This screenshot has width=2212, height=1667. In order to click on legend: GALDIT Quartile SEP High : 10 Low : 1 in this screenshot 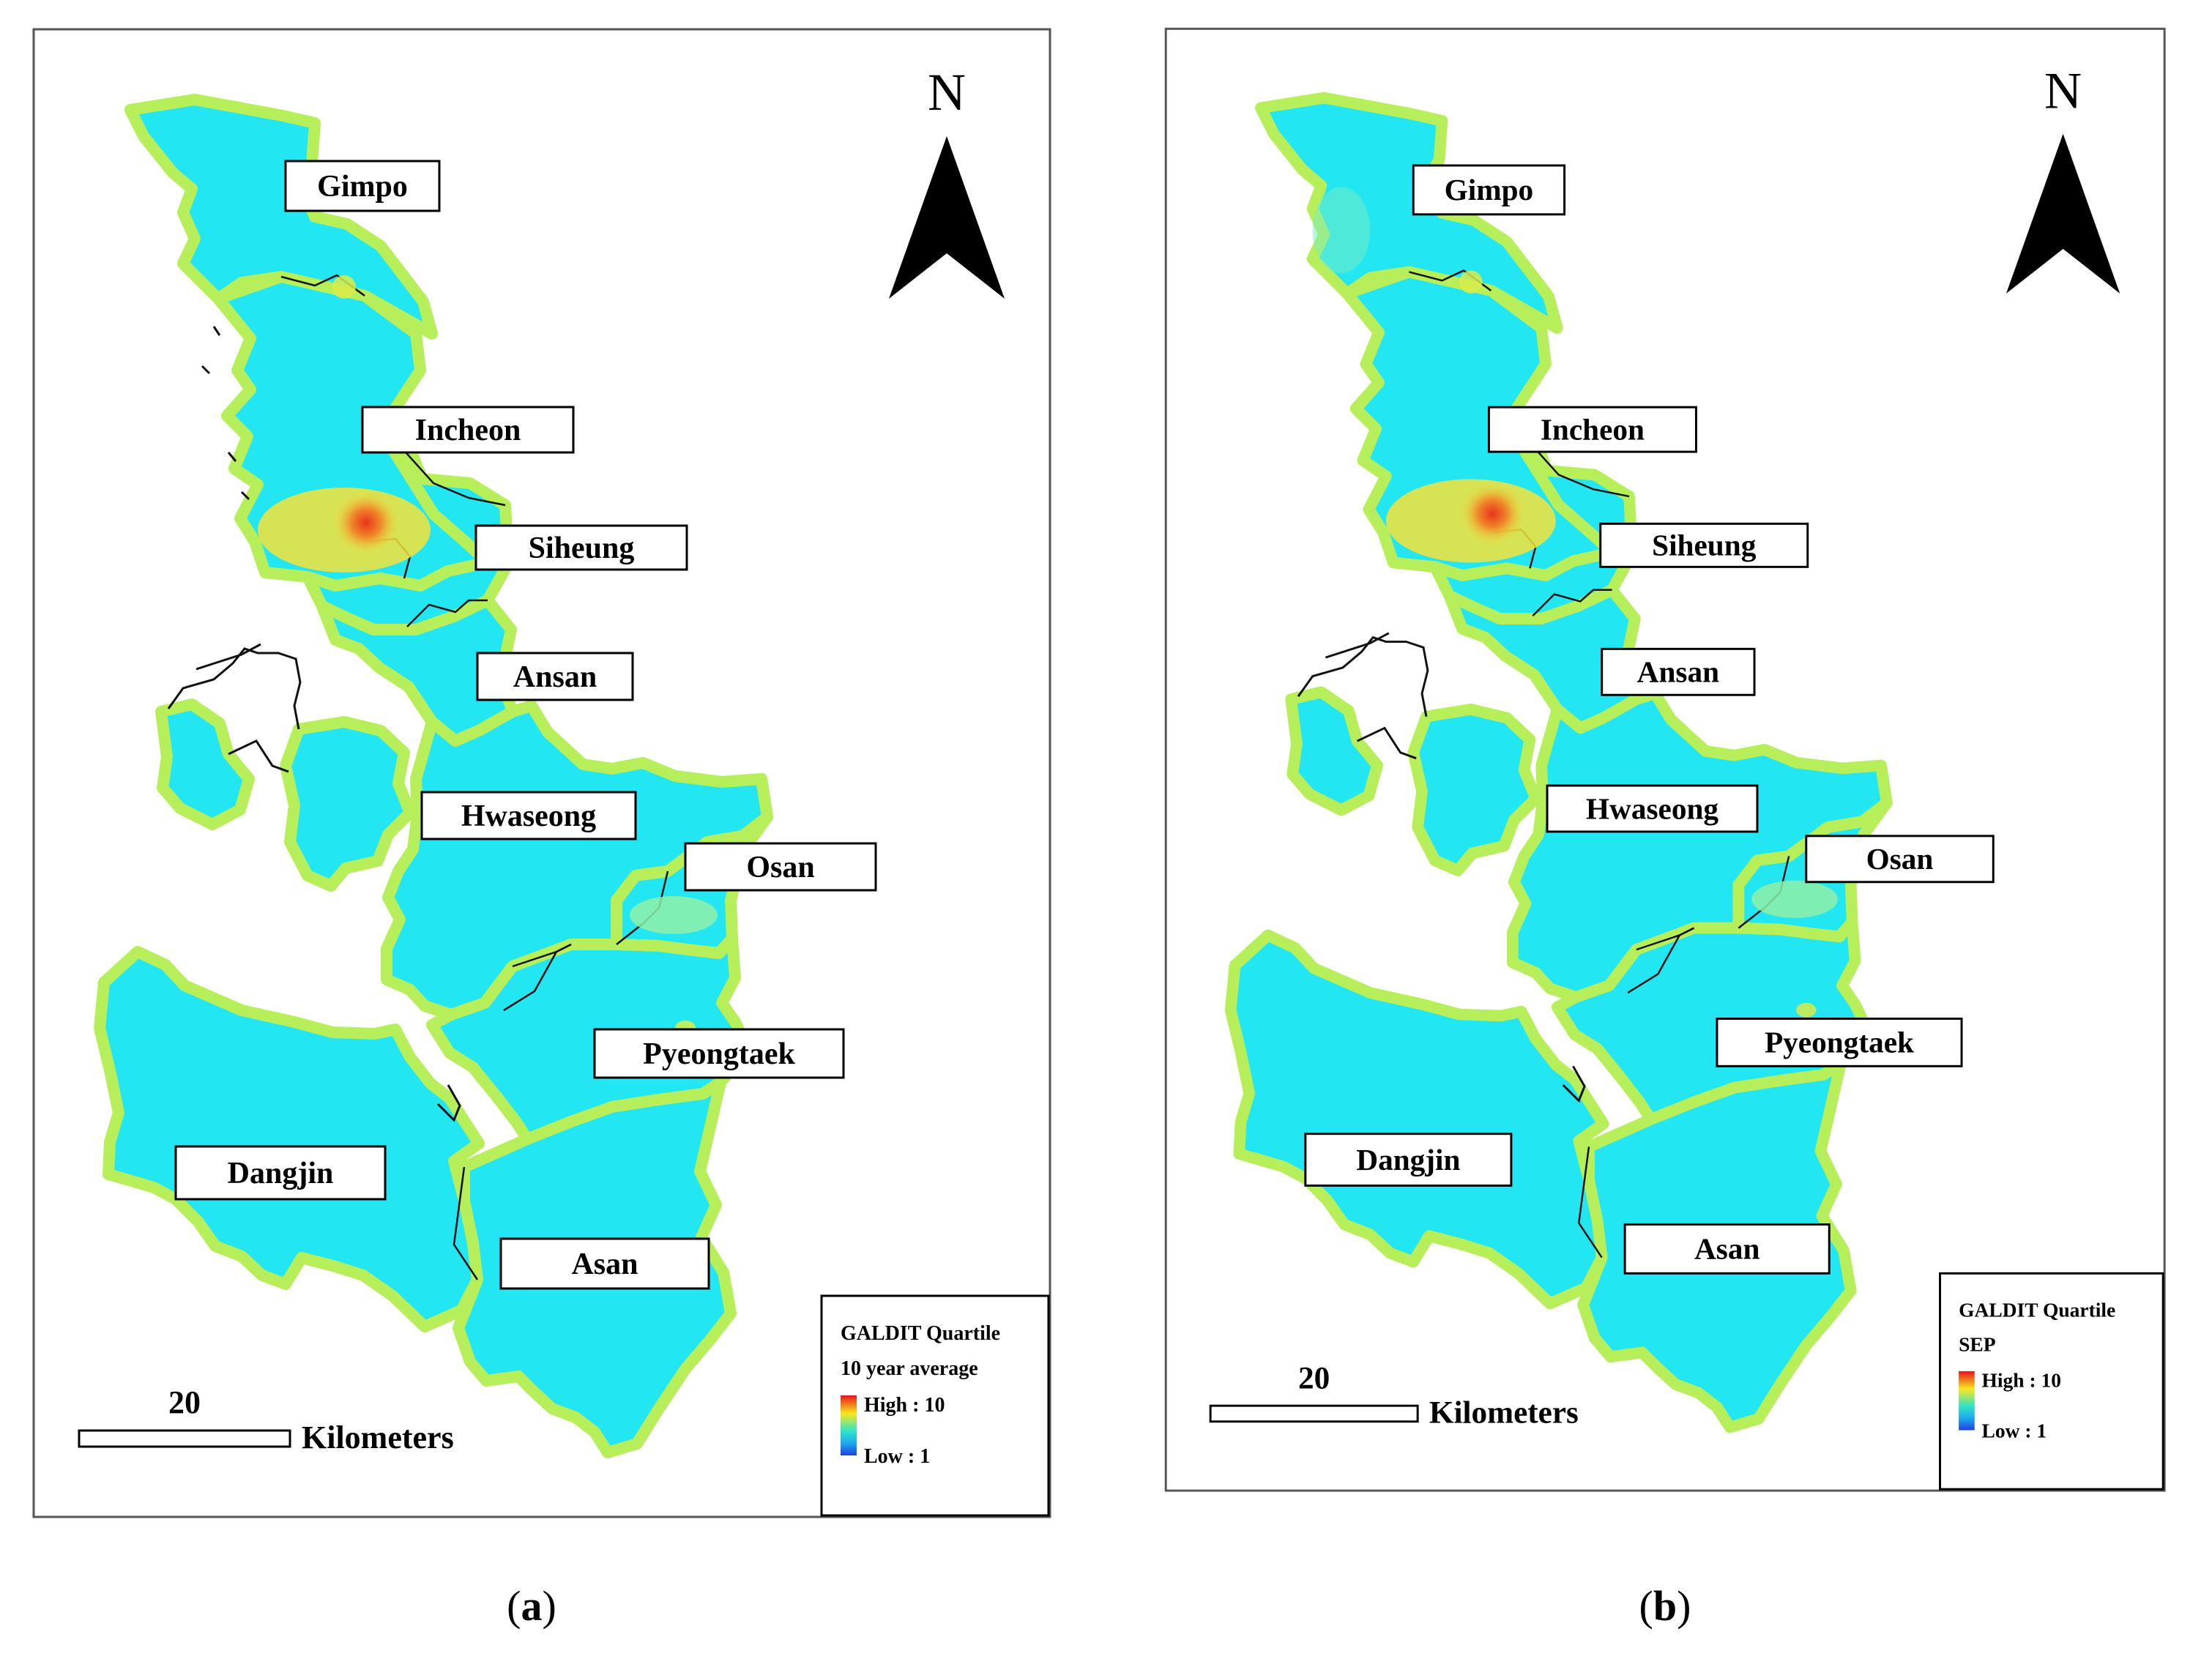, I will do `click(2052, 1382)`.